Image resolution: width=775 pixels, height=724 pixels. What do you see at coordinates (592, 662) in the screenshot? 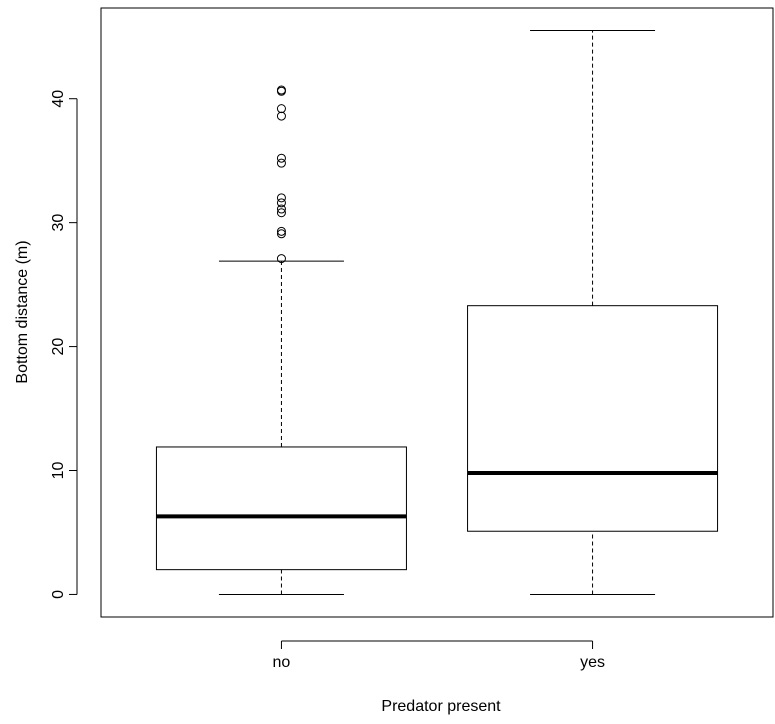
I see `x-tick-label: yes` at bounding box center [592, 662].